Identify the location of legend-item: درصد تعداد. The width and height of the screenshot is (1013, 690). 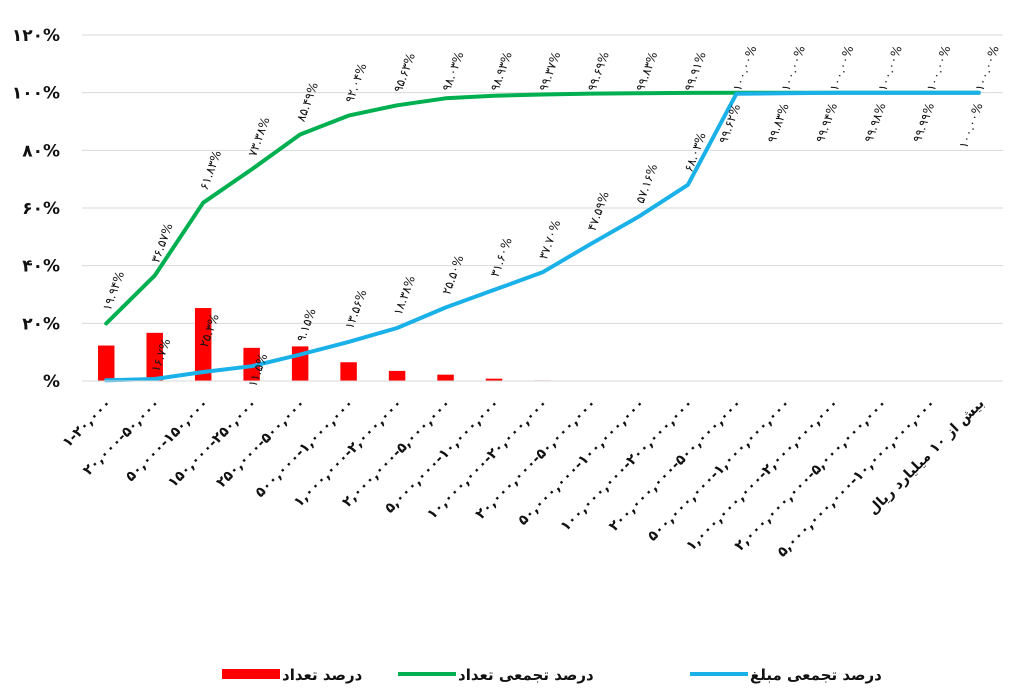
(292, 675).